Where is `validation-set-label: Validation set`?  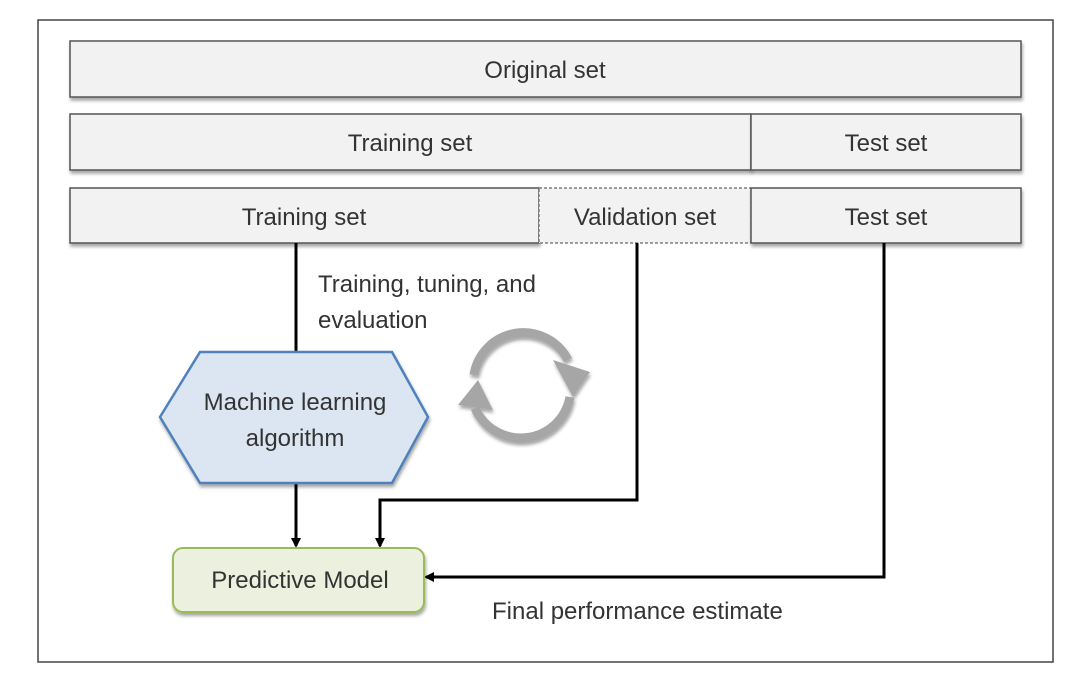 validation-set-label: Validation set is located at coordinates (645, 217).